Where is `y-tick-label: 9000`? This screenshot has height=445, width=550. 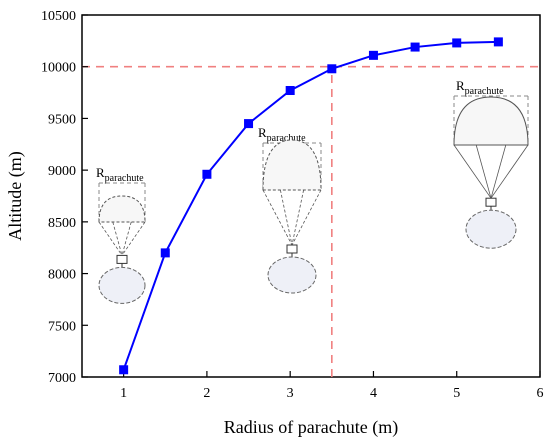
y-tick-label: 9000 is located at coordinates (62, 171).